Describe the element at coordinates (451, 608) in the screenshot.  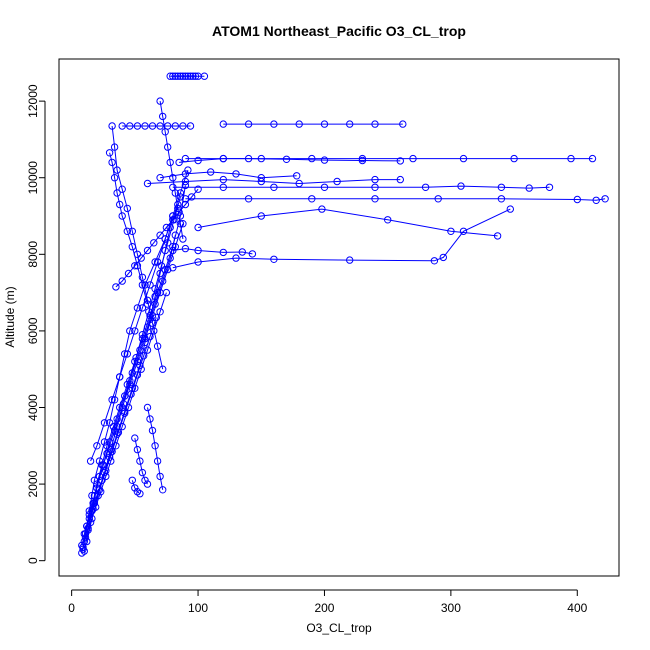
I see `x-tick-label: 300` at that location.